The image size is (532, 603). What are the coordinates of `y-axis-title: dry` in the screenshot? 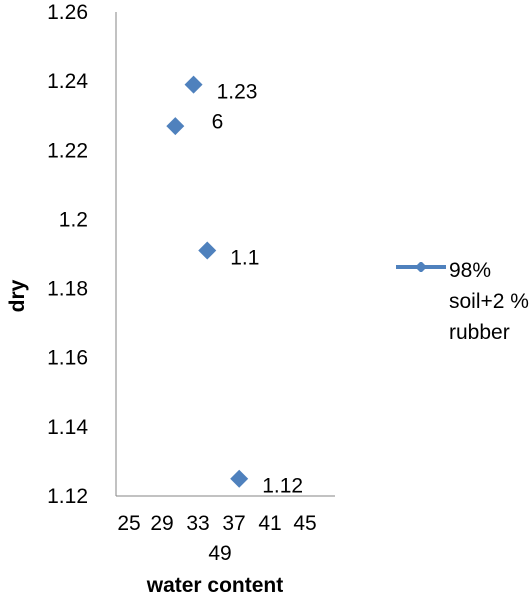 It's located at (17, 295).